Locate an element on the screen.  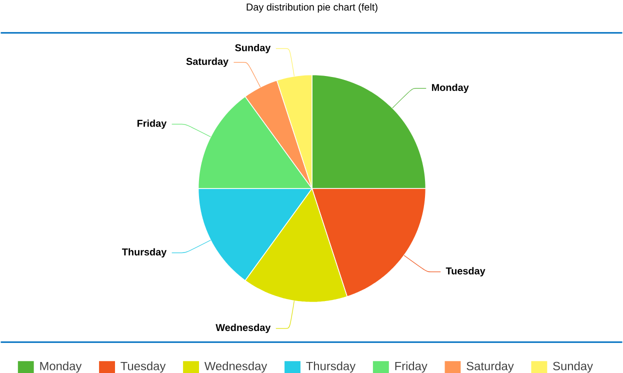
slice-label: Monday is located at coordinates (450, 88).